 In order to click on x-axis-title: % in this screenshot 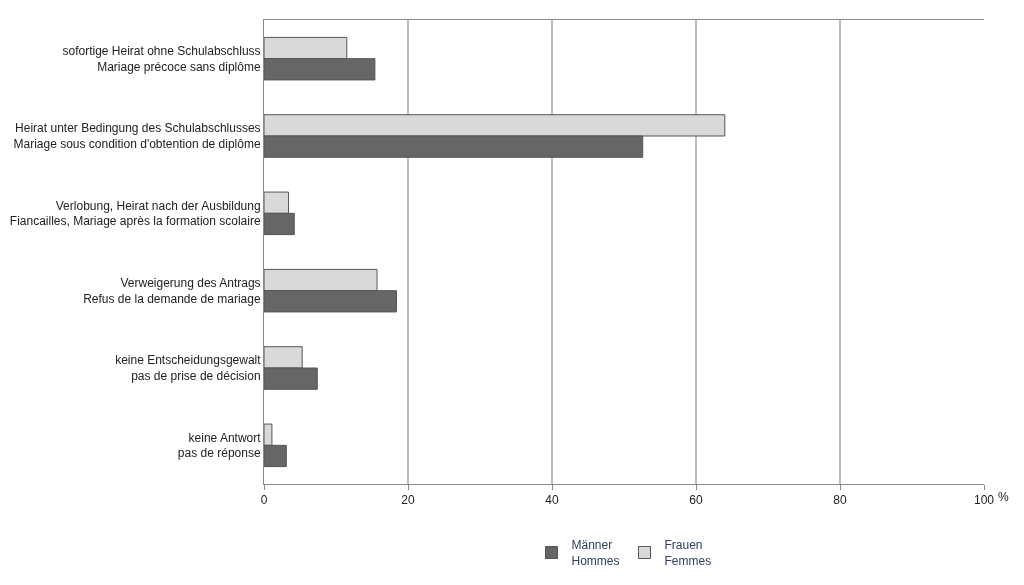, I will do `click(1003, 497)`.